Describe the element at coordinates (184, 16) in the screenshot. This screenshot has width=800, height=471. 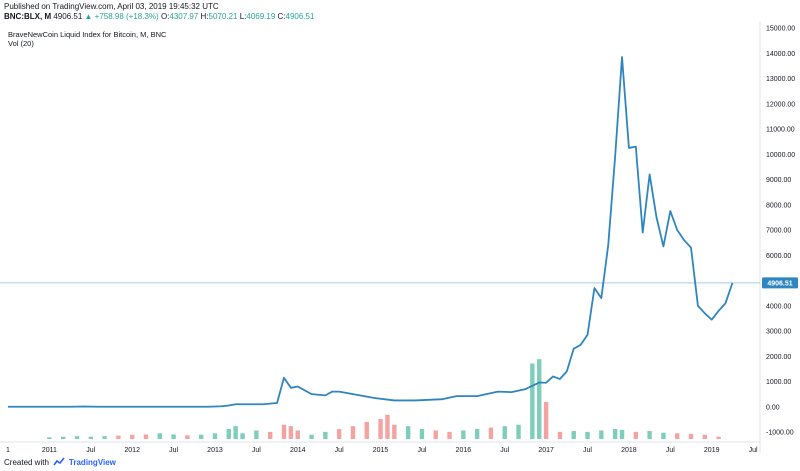
I see `open-value: 4307.97` at that location.